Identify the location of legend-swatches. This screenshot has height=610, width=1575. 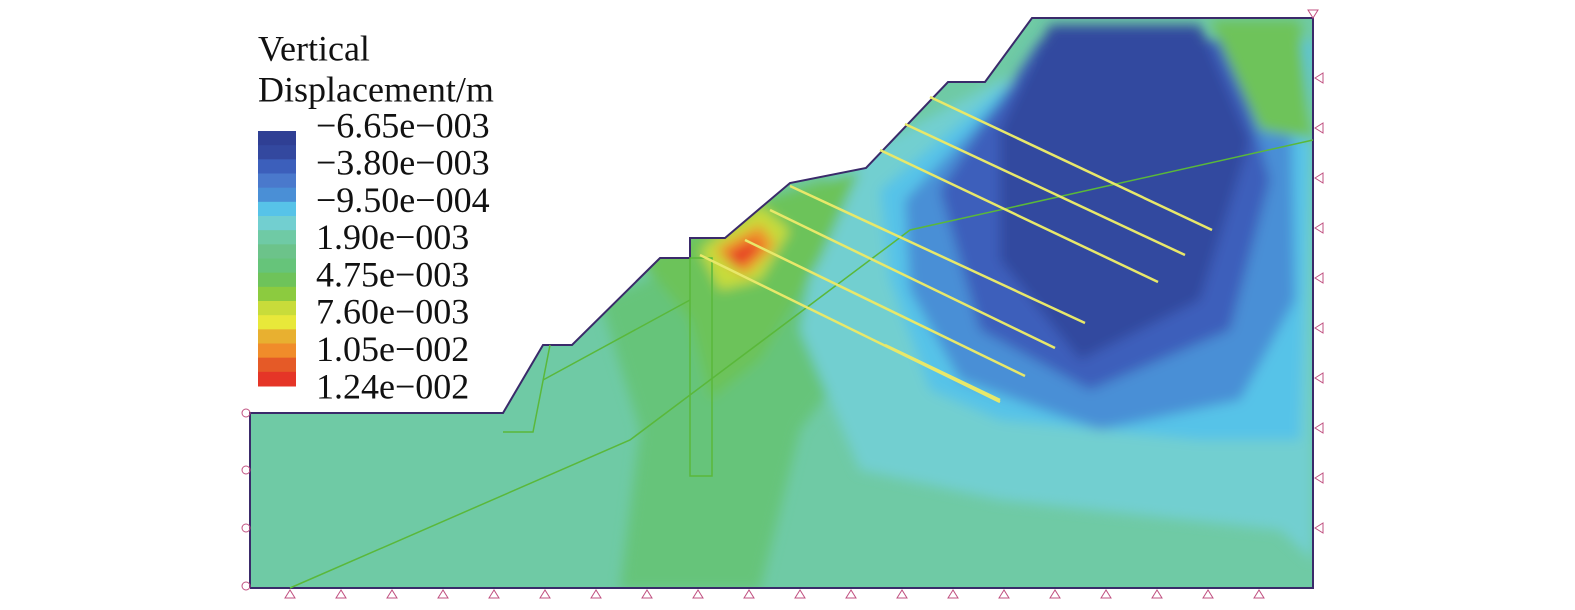
(277, 259).